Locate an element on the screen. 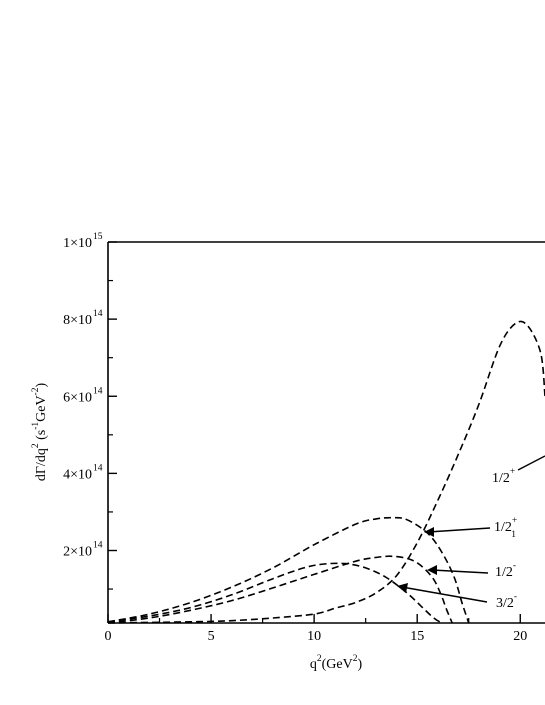 The height and width of the screenshot is (705, 545). y-tick-label: 8×10 is located at coordinates (77, 320).